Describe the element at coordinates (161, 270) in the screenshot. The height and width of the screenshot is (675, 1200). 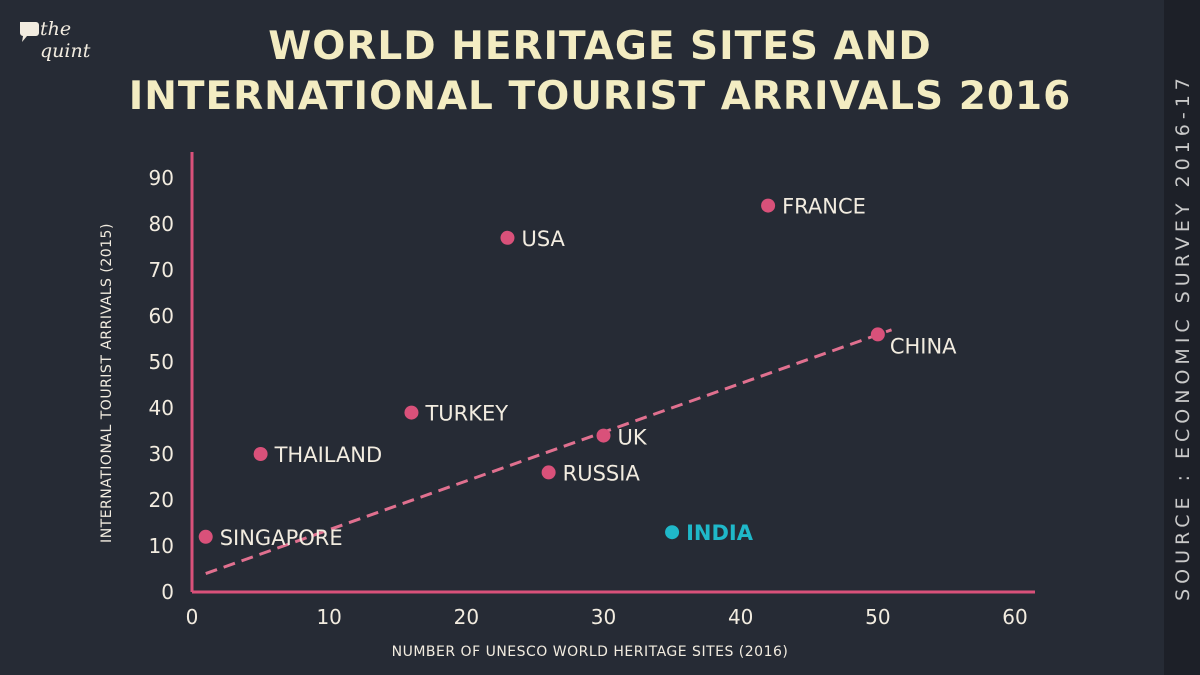
I see `y-tick-label: 70` at that location.